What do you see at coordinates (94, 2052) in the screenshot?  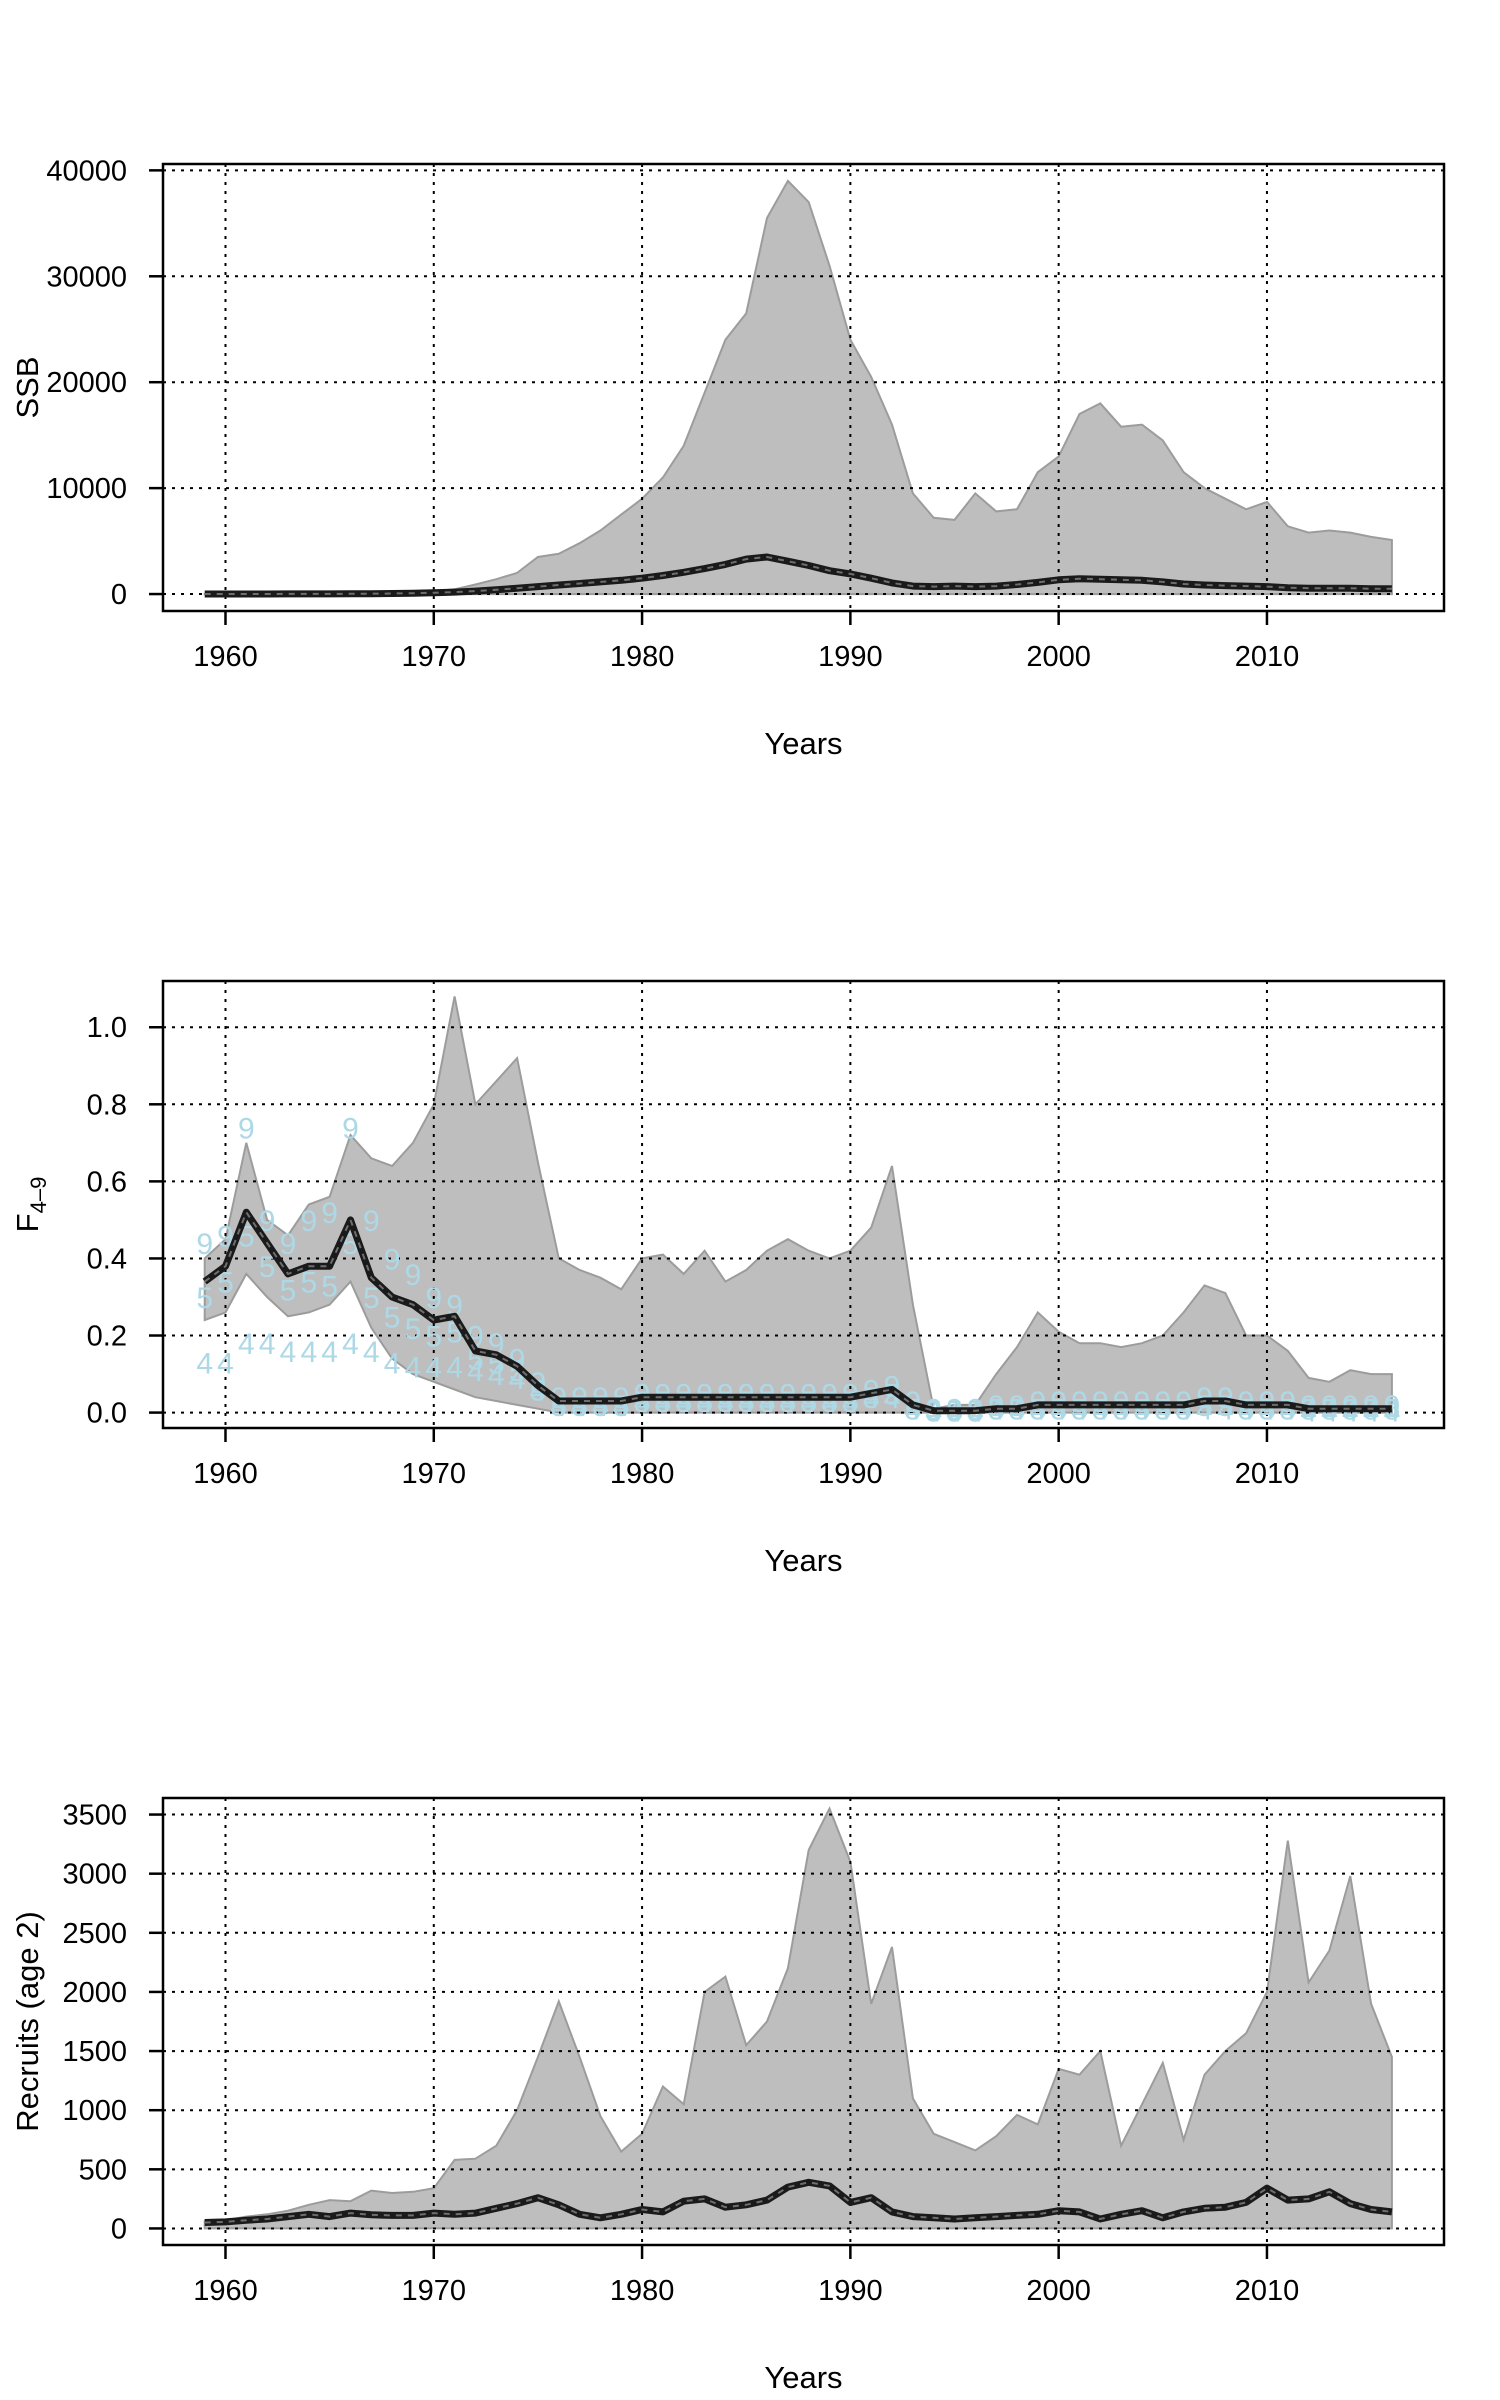 I see `y-tick-label: 1500` at bounding box center [94, 2052].